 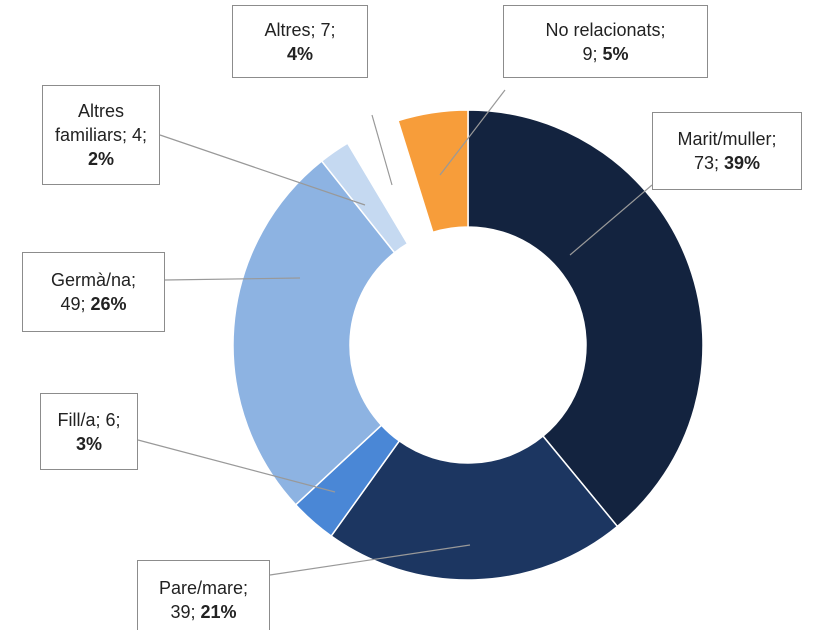 What do you see at coordinates (218, 612) in the screenshot?
I see `percent-label: 21%` at bounding box center [218, 612].